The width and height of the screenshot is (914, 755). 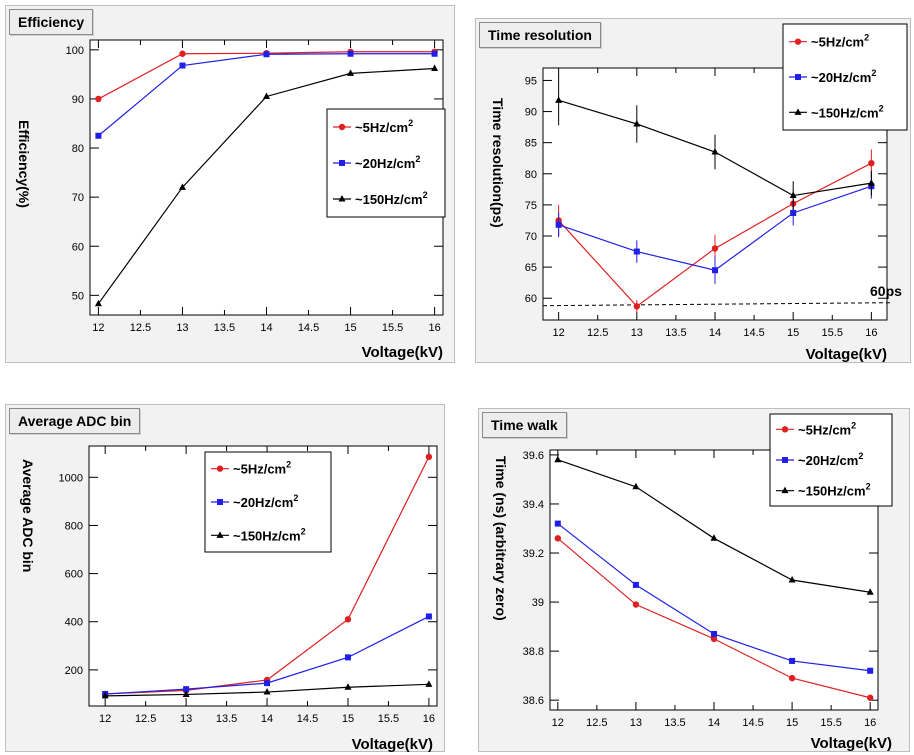 I want to click on y-tick-label: 95, so click(x=531, y=81).